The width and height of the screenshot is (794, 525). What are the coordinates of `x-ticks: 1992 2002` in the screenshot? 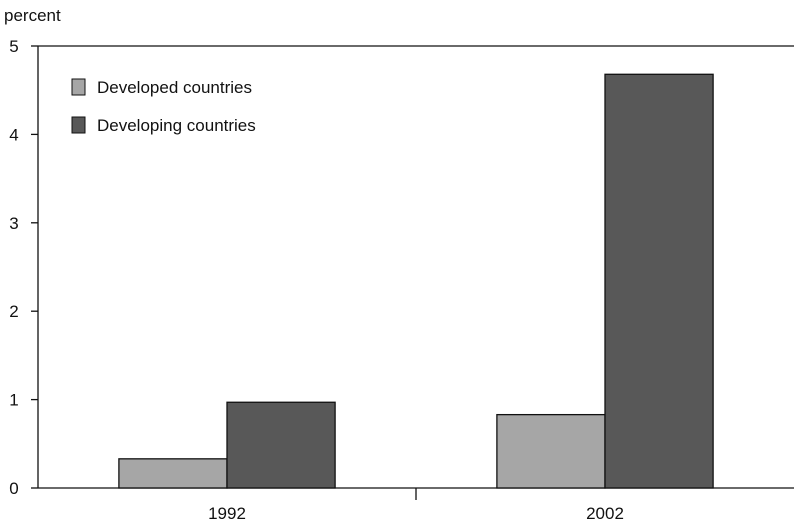 It's located at (416, 505).